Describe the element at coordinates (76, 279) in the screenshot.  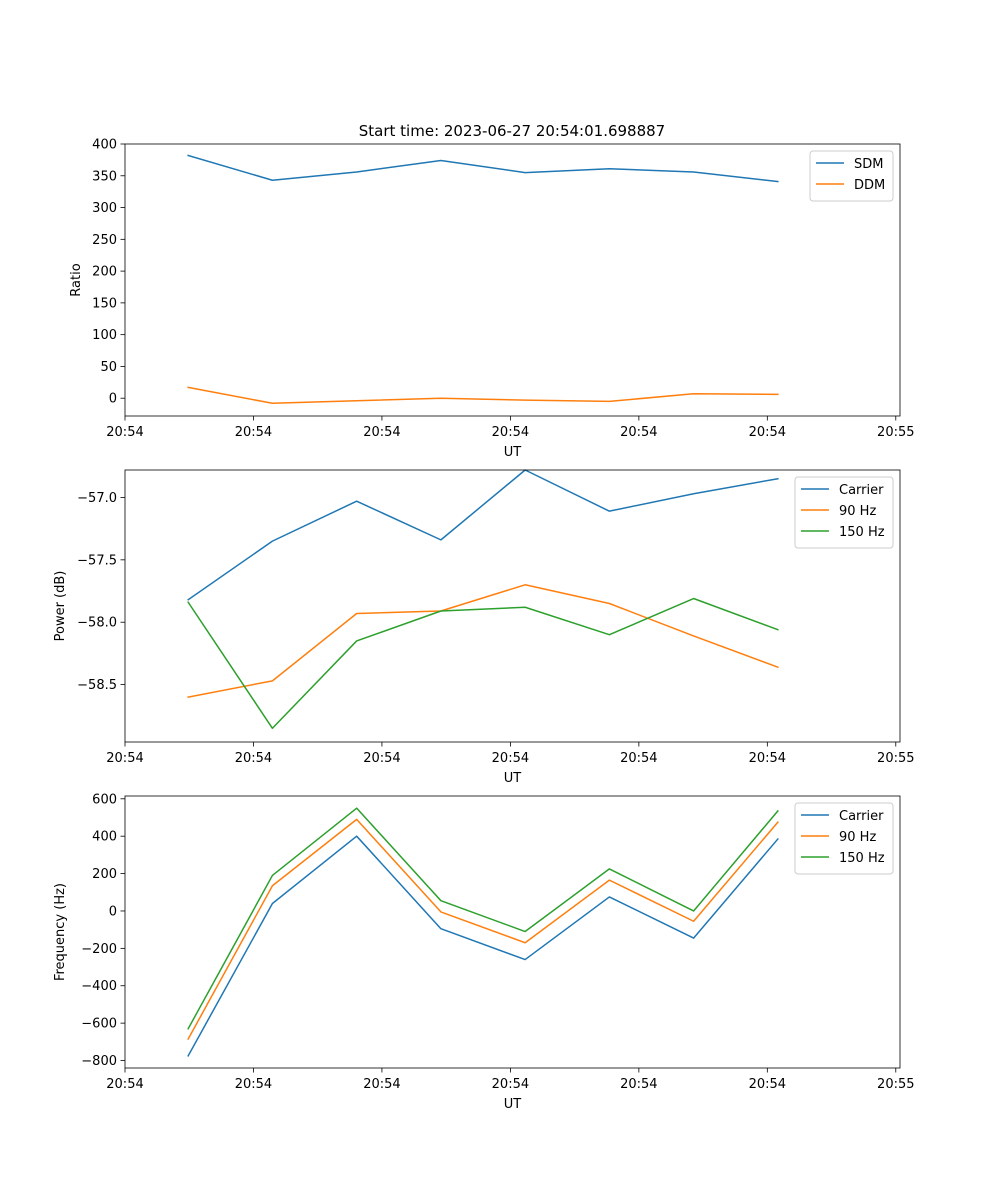
I see `y-axis-label: Ratio` at that location.